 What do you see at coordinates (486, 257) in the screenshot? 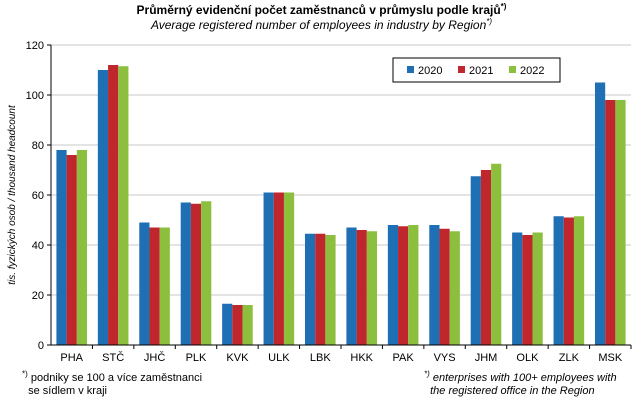
I see `bar-jhm-2021` at bounding box center [486, 257].